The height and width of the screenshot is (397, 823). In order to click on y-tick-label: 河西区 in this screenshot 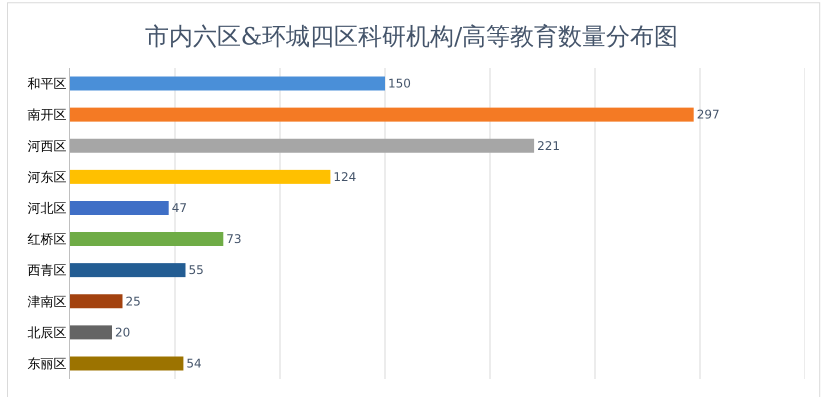, I will do `click(46, 146)`.